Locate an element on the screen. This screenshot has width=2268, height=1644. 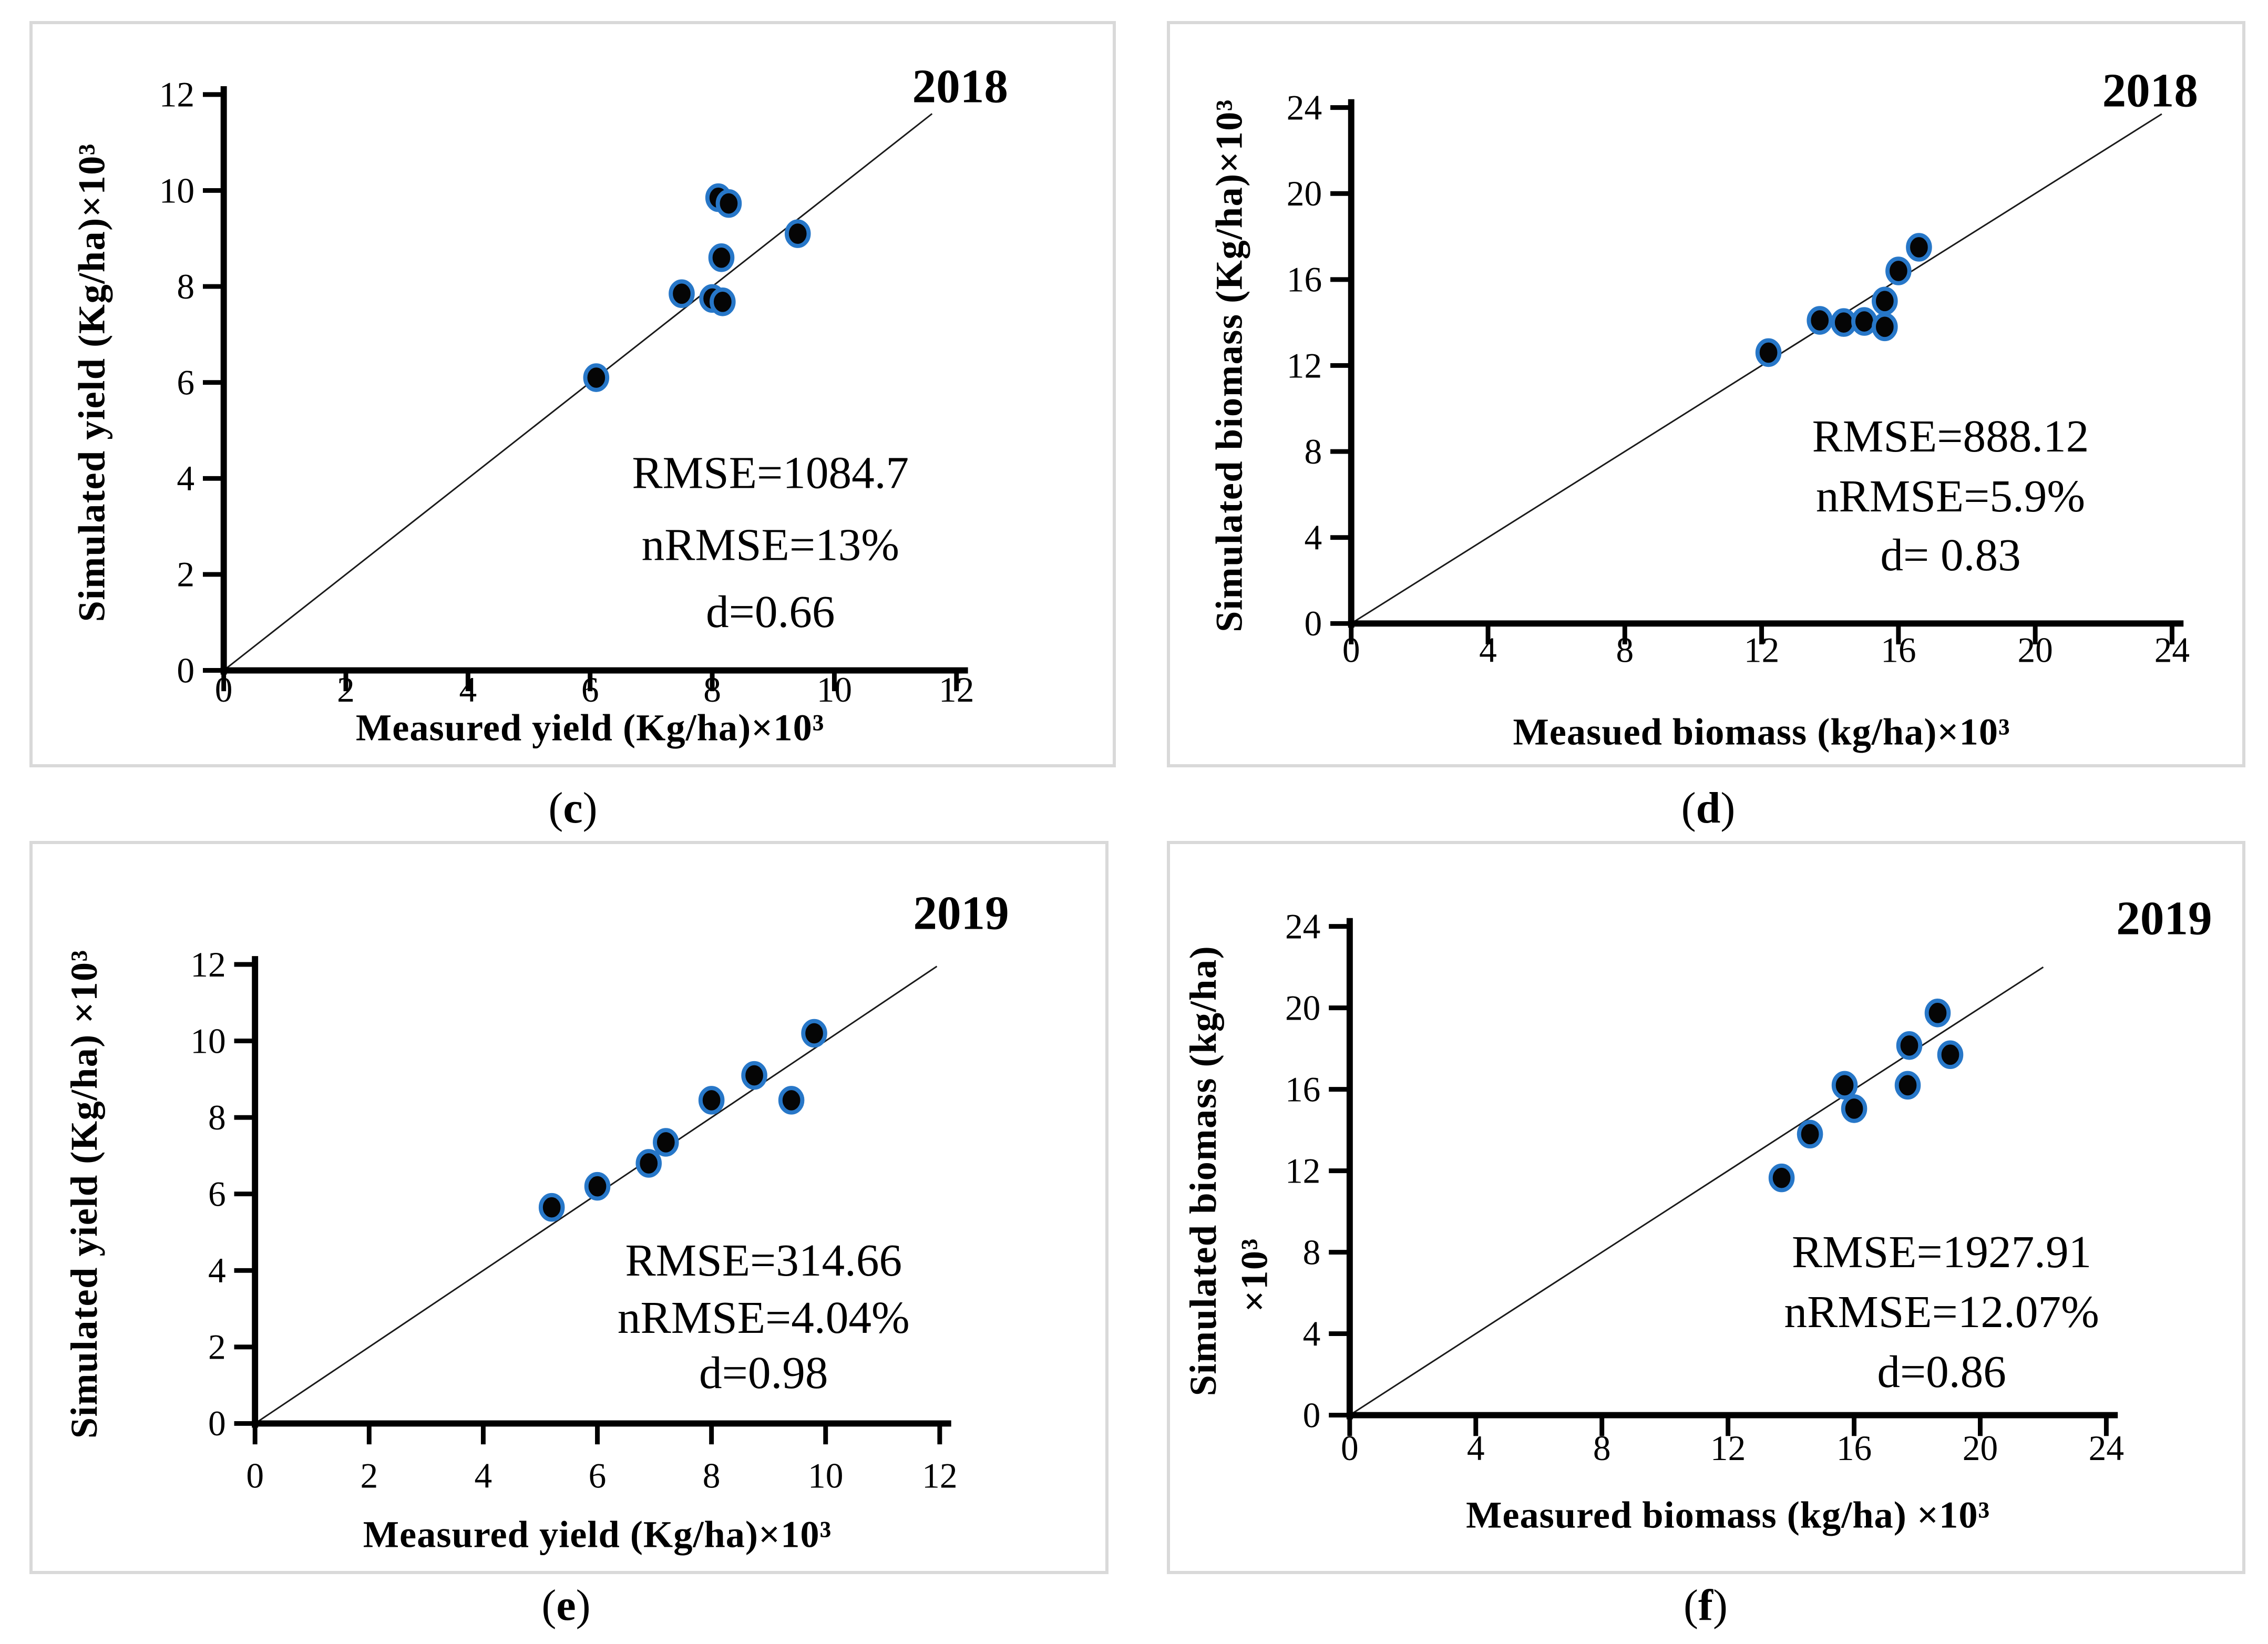
x-tick-label: 24 is located at coordinates (2106, 1448).